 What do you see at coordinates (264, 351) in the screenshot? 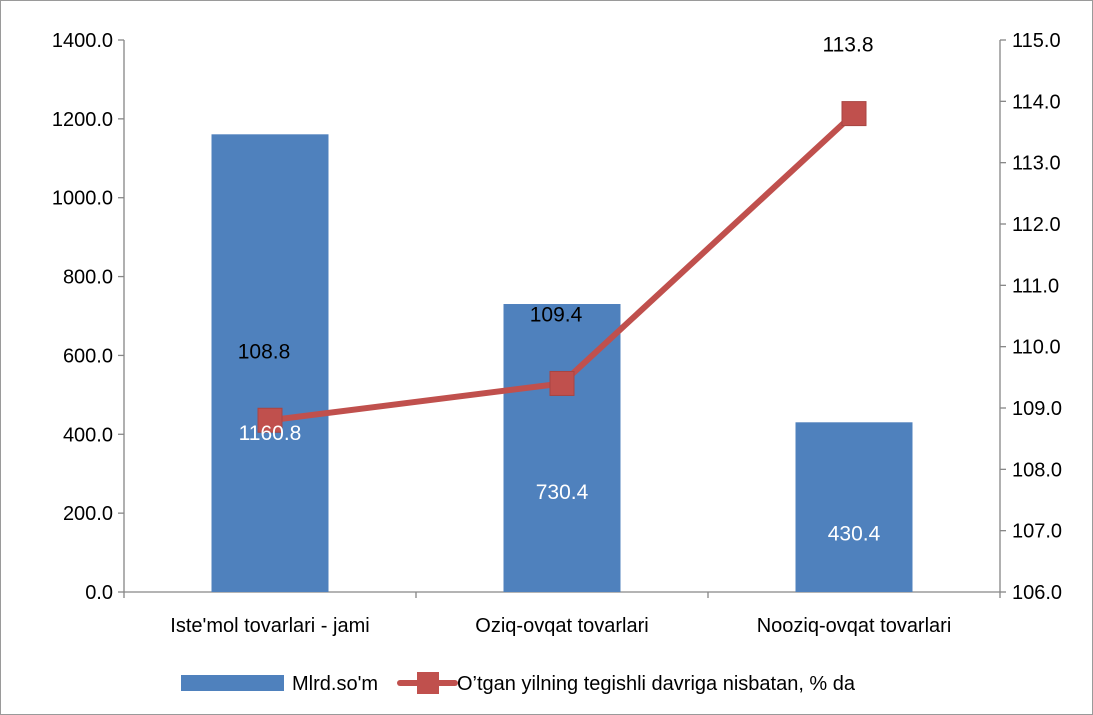
I see `line-data-label: 108.8` at bounding box center [264, 351].